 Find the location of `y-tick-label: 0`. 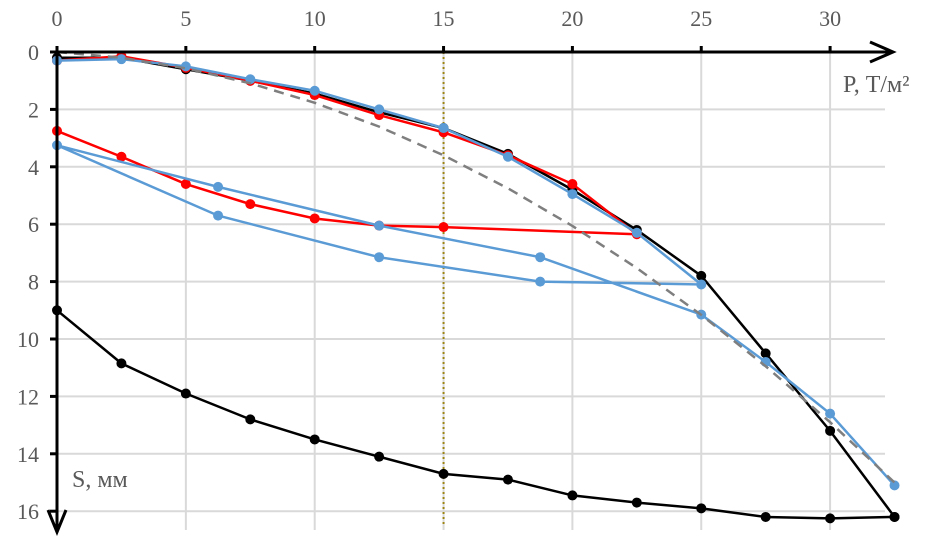

y-tick-label: 0 is located at coordinates (33, 52).